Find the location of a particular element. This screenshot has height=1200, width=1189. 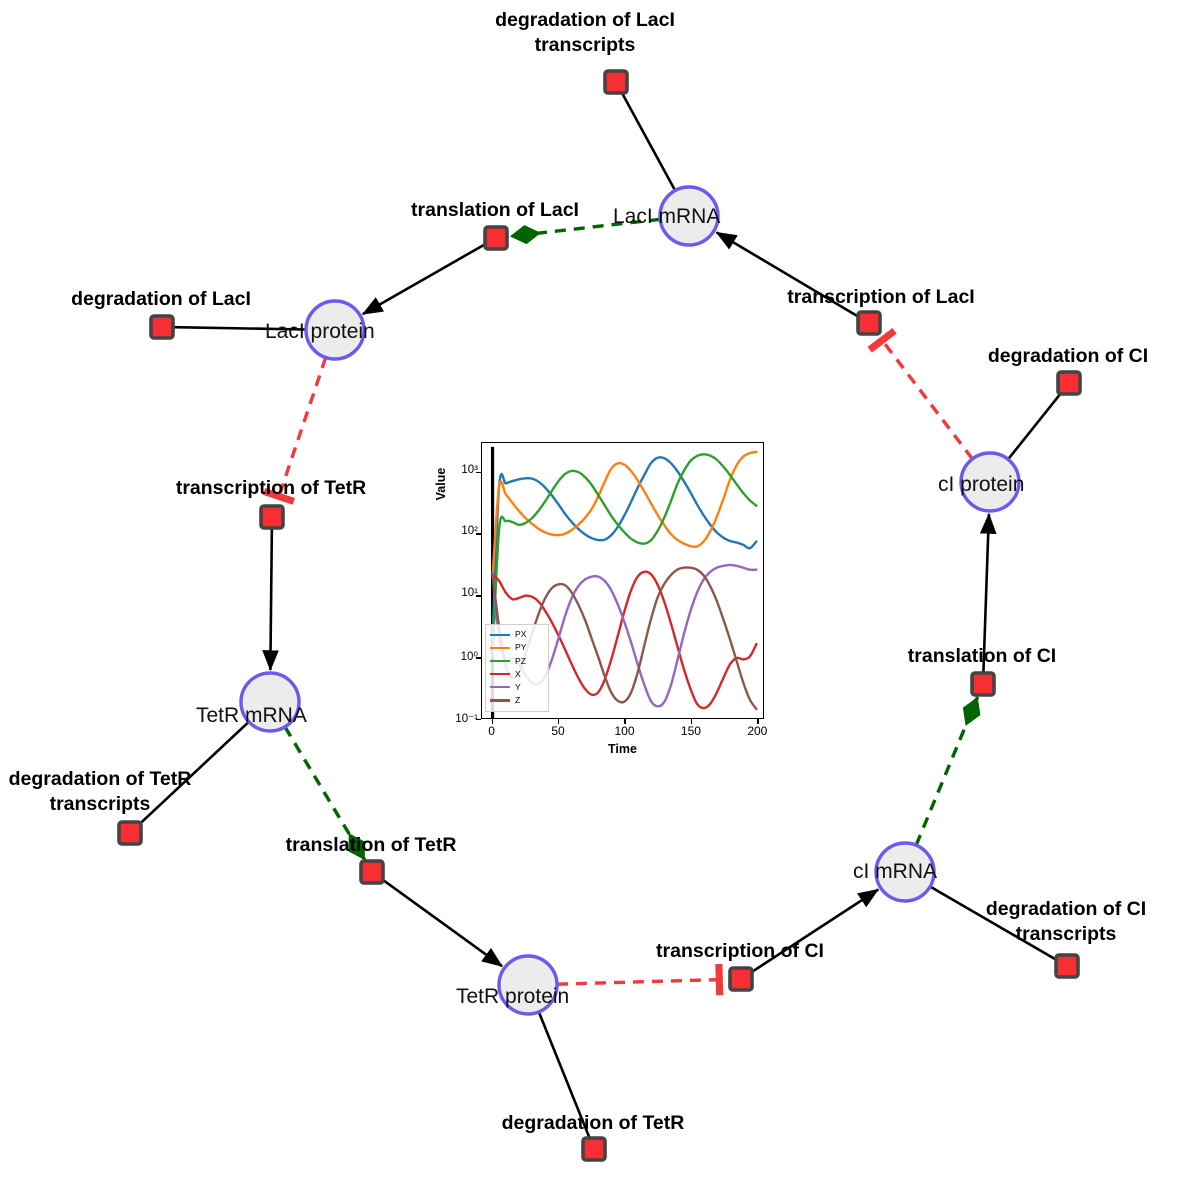

reaction-label-transcr_tetR: transcription of TetR is located at coordinates (271, 488).